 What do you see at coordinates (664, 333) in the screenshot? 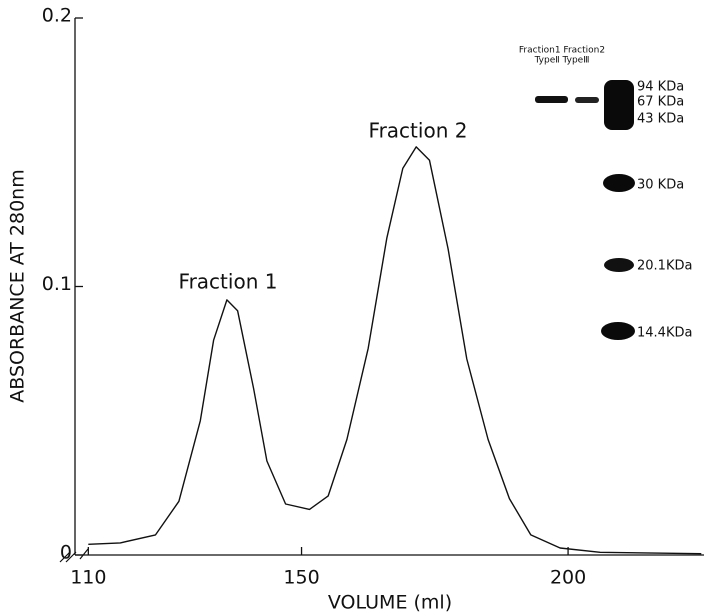
I see `marker-label: 14.4KDa` at bounding box center [664, 333].